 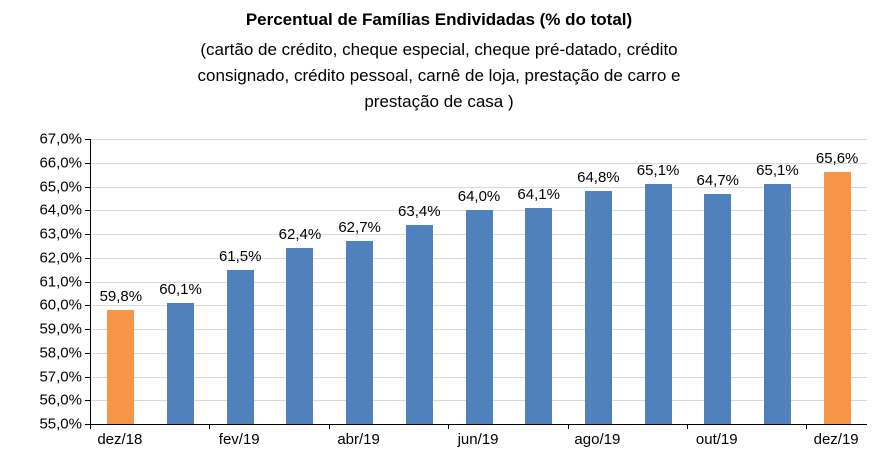 I want to click on y-axis-tick-label: 67,0%, so click(x=60, y=139).